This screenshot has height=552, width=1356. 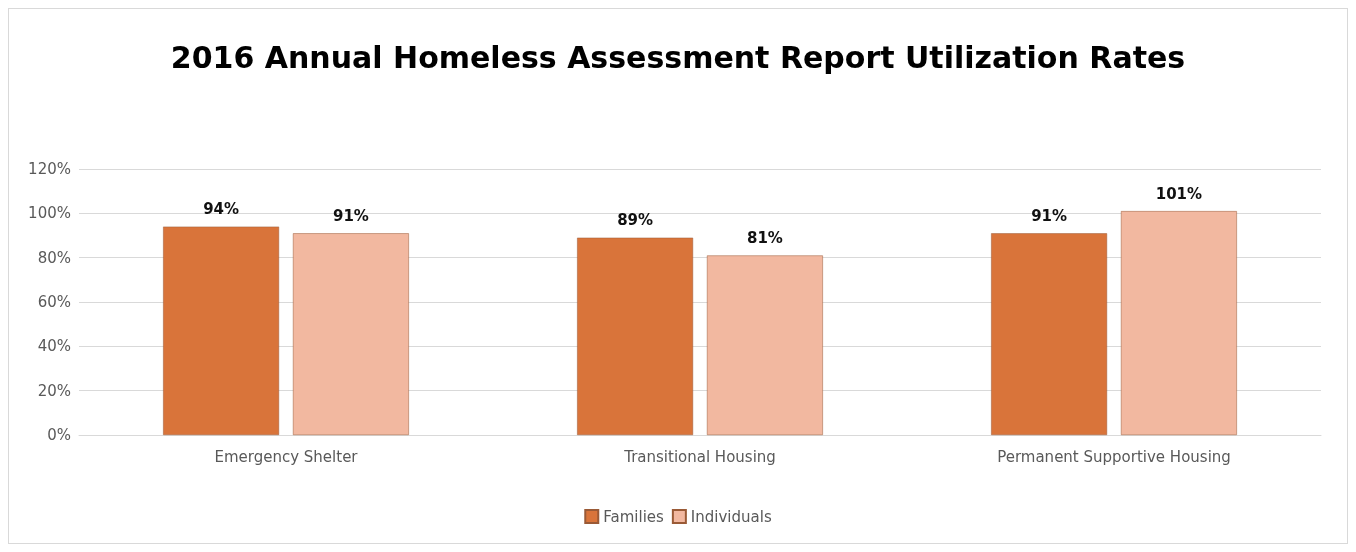 What do you see at coordinates (59, 435) in the screenshot?
I see `y-tick-label: 0%` at bounding box center [59, 435].